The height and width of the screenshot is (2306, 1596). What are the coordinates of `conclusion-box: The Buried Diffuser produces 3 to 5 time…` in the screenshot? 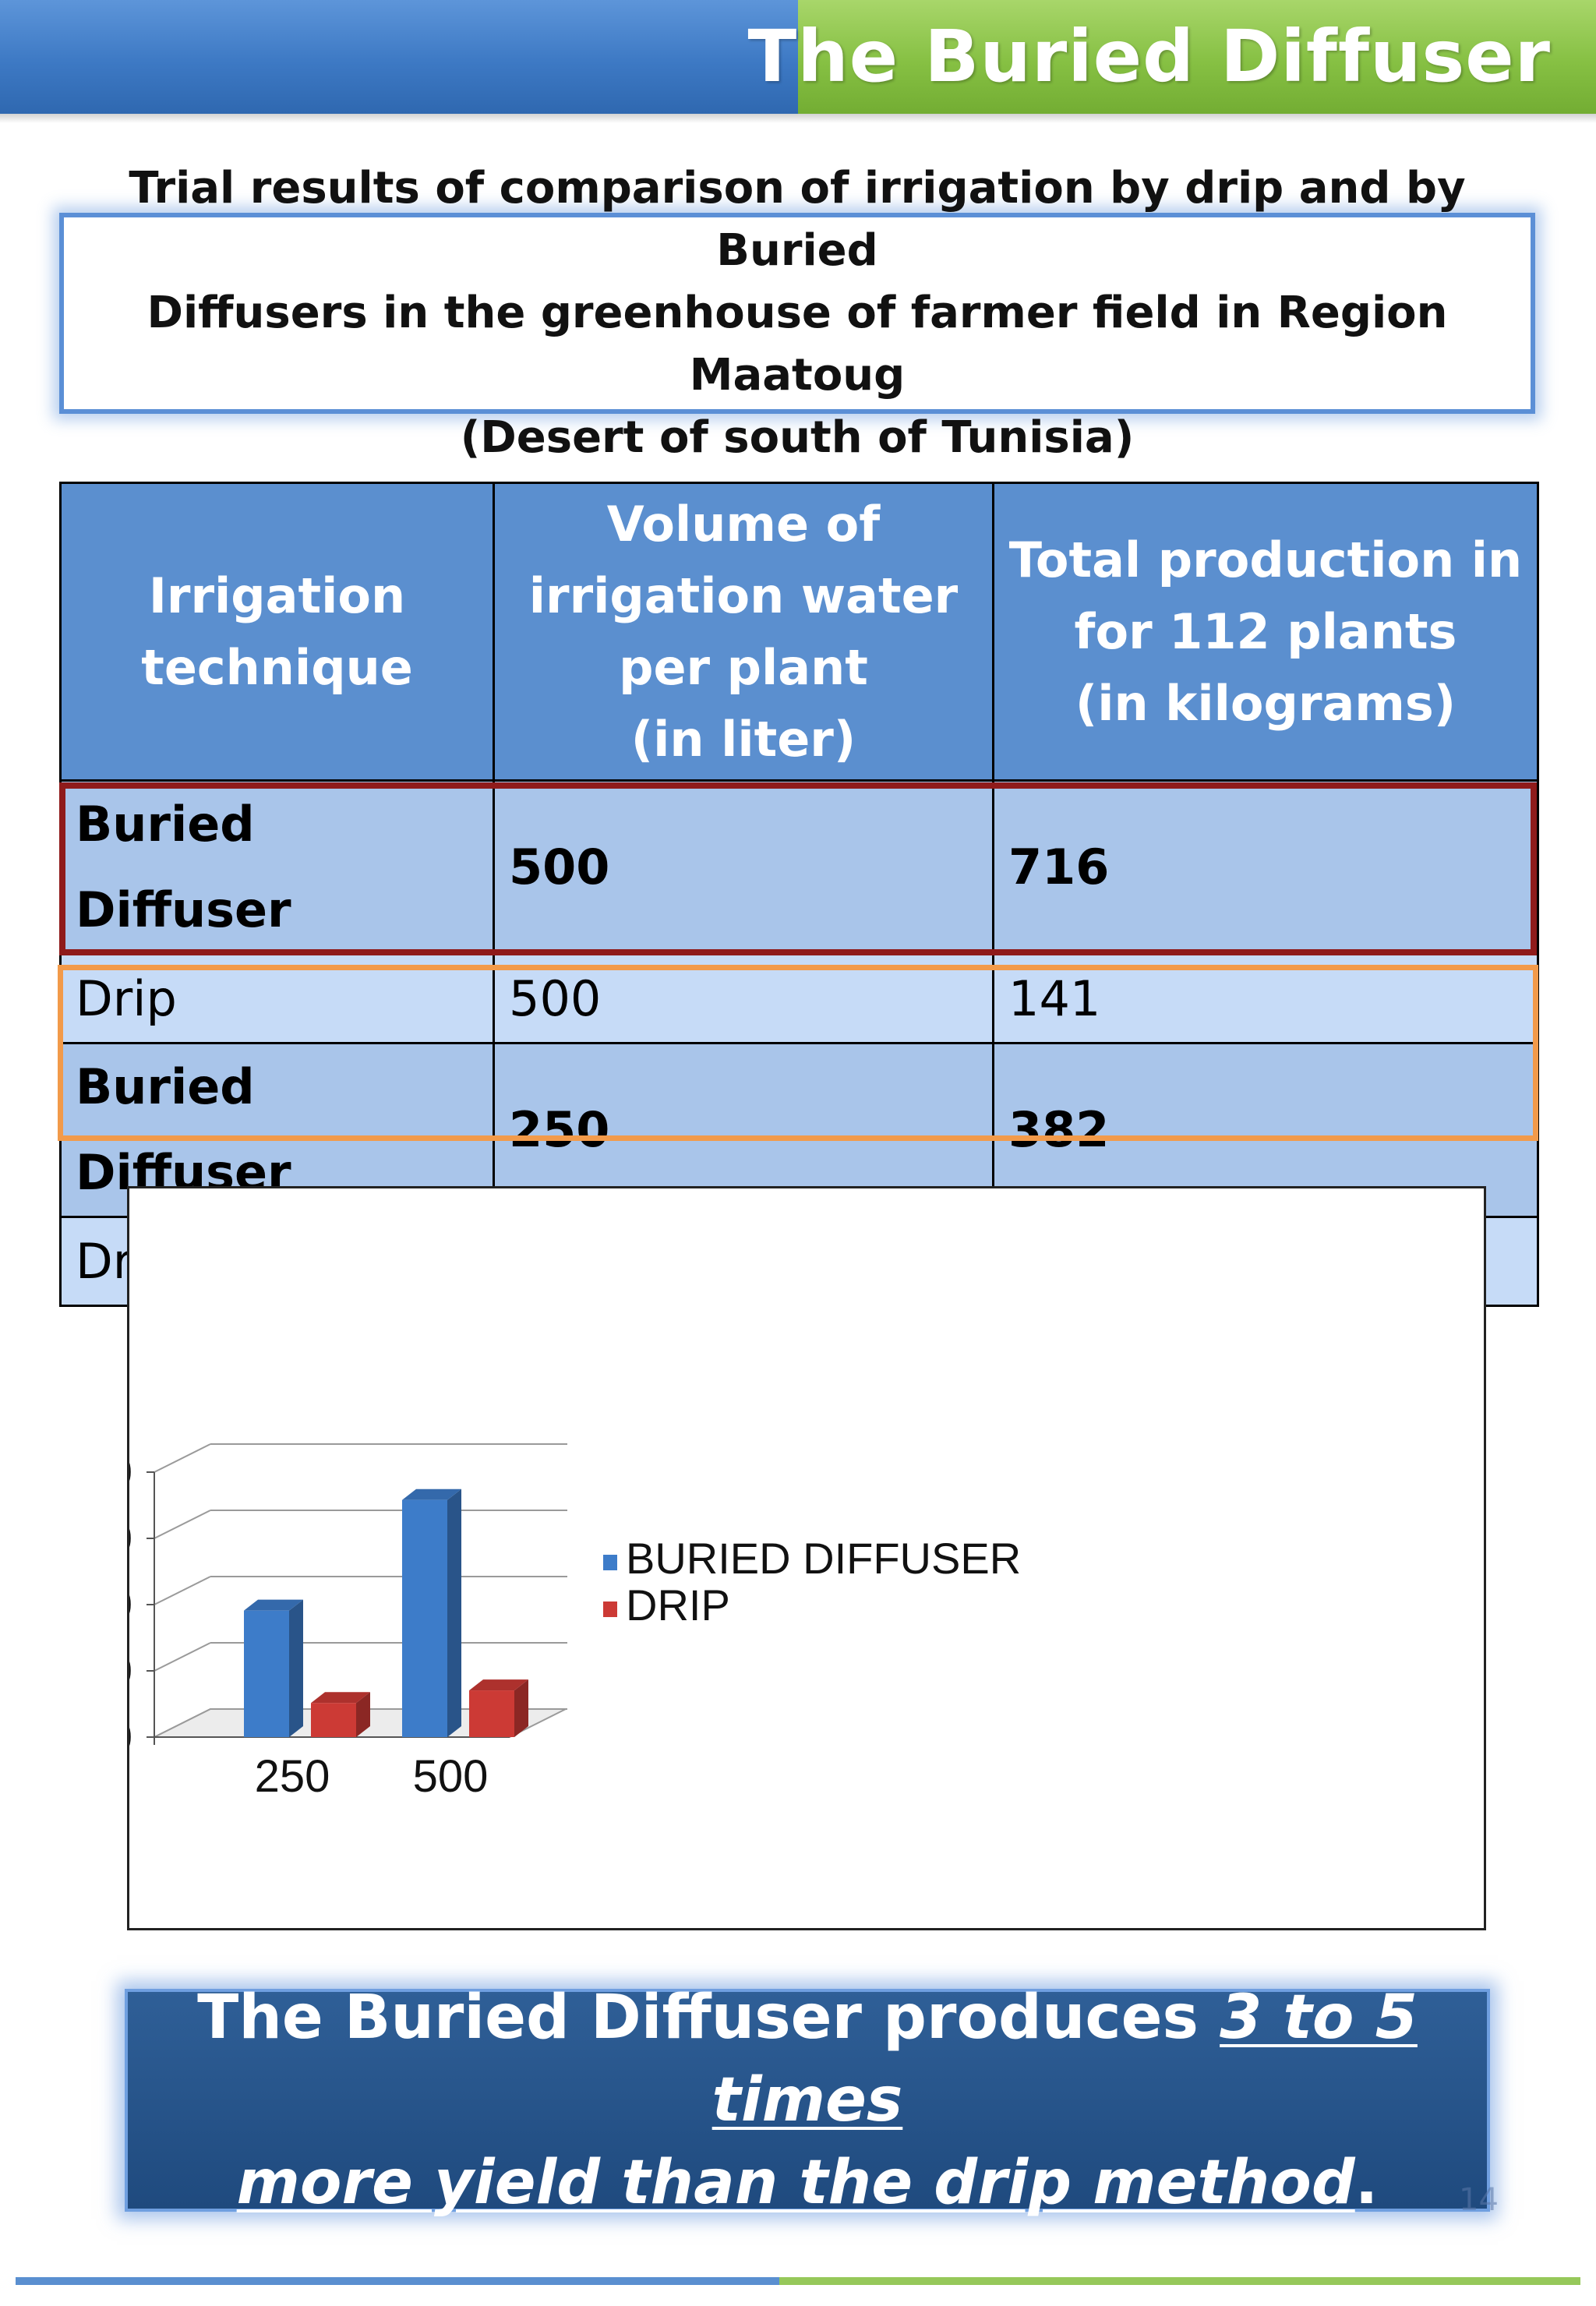 It's located at (807, 2100).